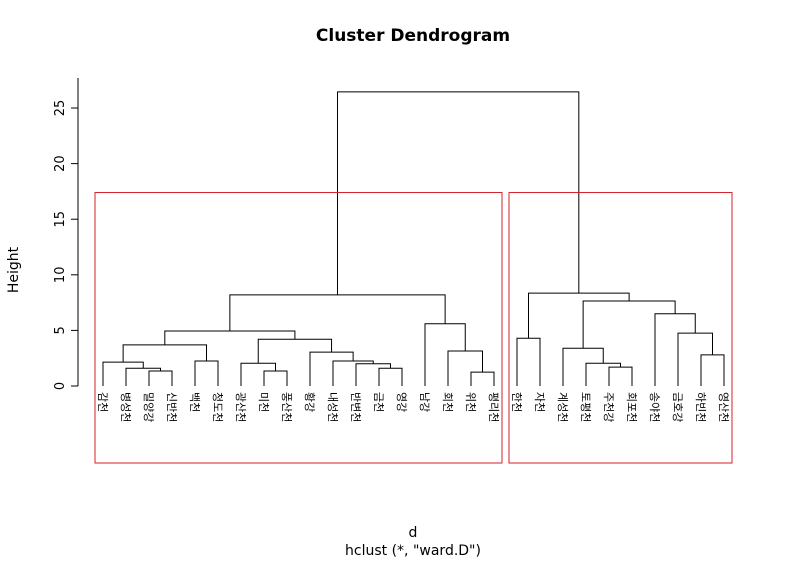 The image size is (790, 561). I want to click on leaf-label: 금천, so click(379, 402).